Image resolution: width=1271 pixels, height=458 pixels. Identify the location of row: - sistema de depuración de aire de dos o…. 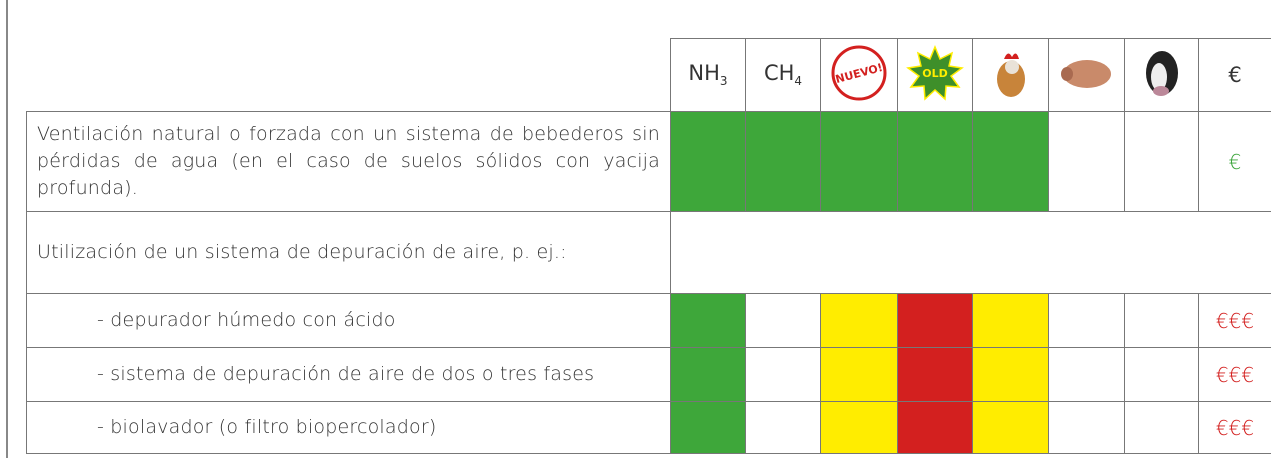
(648, 374).